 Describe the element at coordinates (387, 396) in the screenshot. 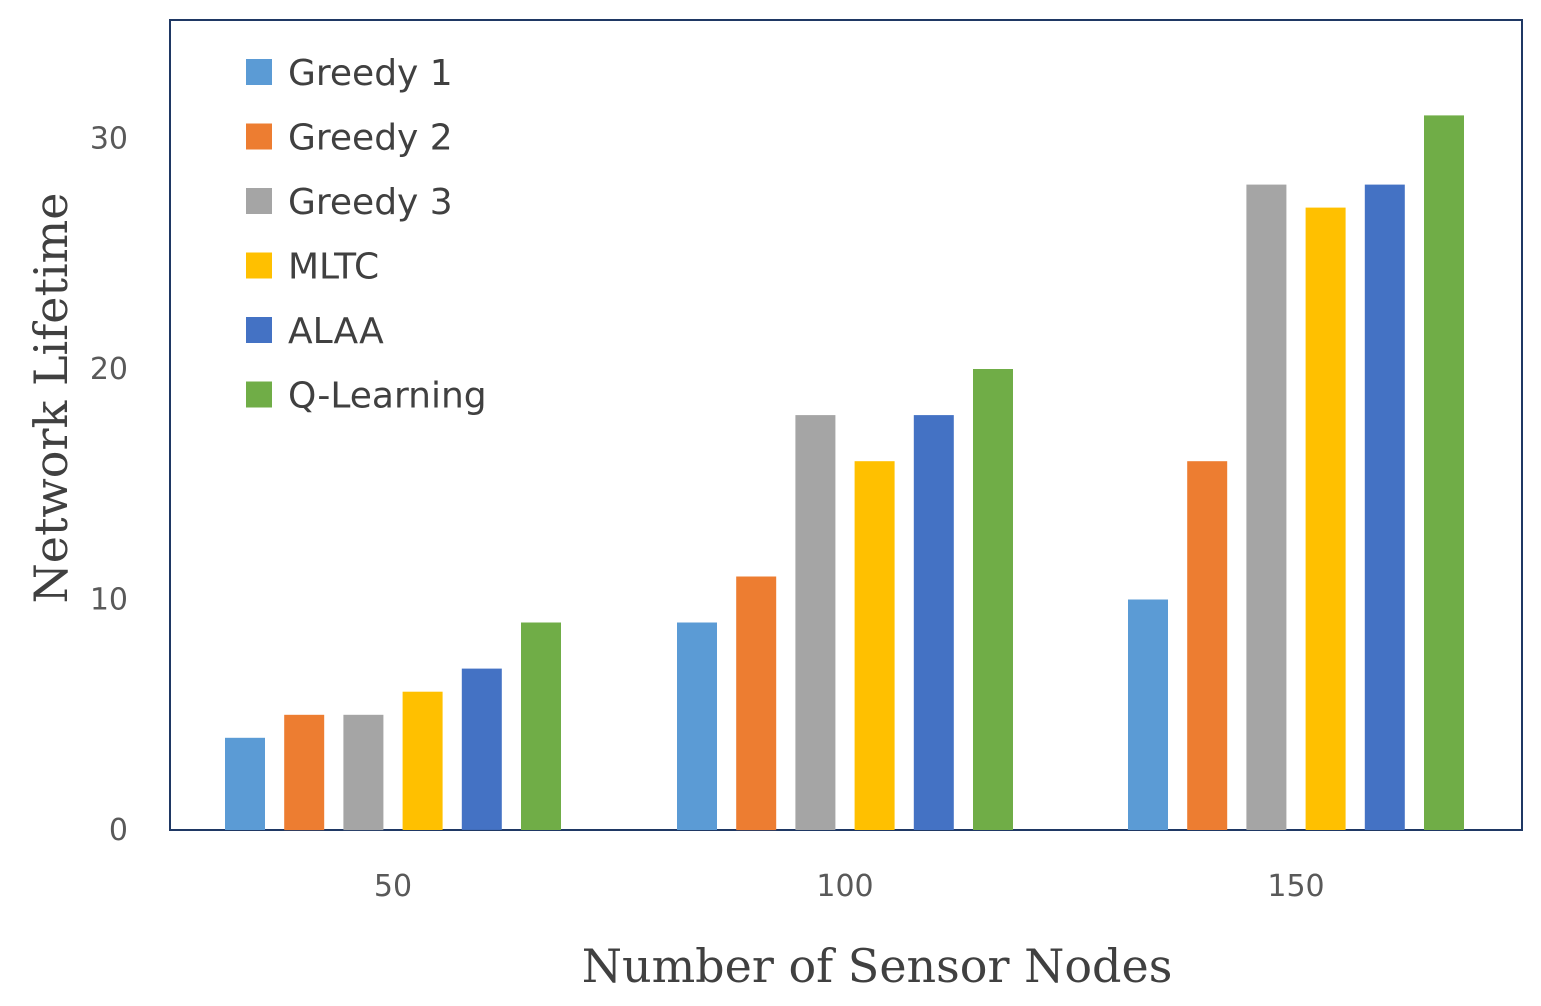

I see `legend-label: Q-Learning` at that location.